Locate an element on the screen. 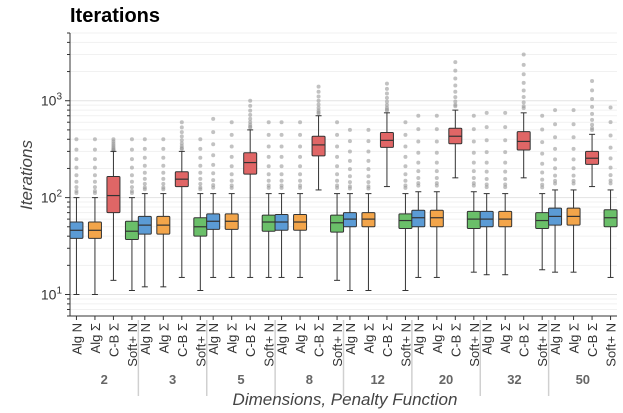 The image size is (623, 413). y-tick-label: 10² is located at coordinates (52, 197).